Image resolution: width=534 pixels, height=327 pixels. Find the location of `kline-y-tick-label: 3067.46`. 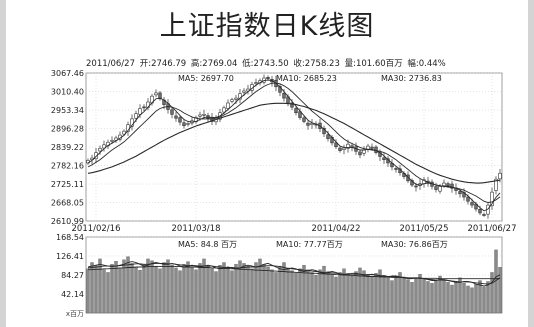

kline-y-tick-label: 3067.46 is located at coordinates (67, 73).